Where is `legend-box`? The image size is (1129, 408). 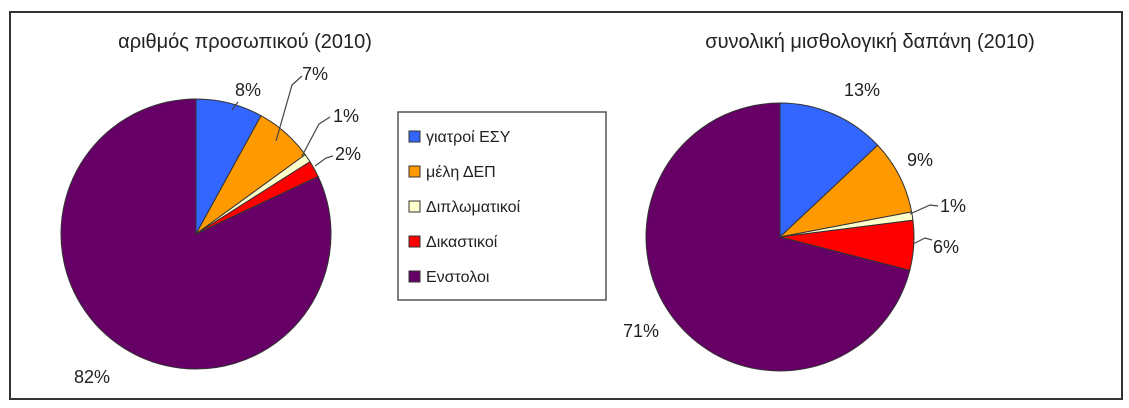
legend-box is located at coordinates (502, 206).